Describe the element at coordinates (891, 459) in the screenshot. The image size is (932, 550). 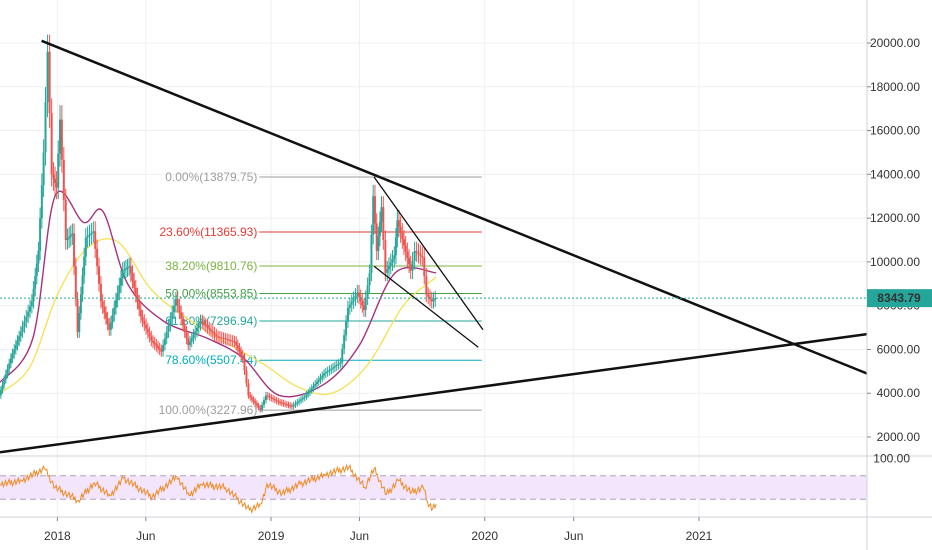
I see `rsi-axis-label: 100.00` at that location.